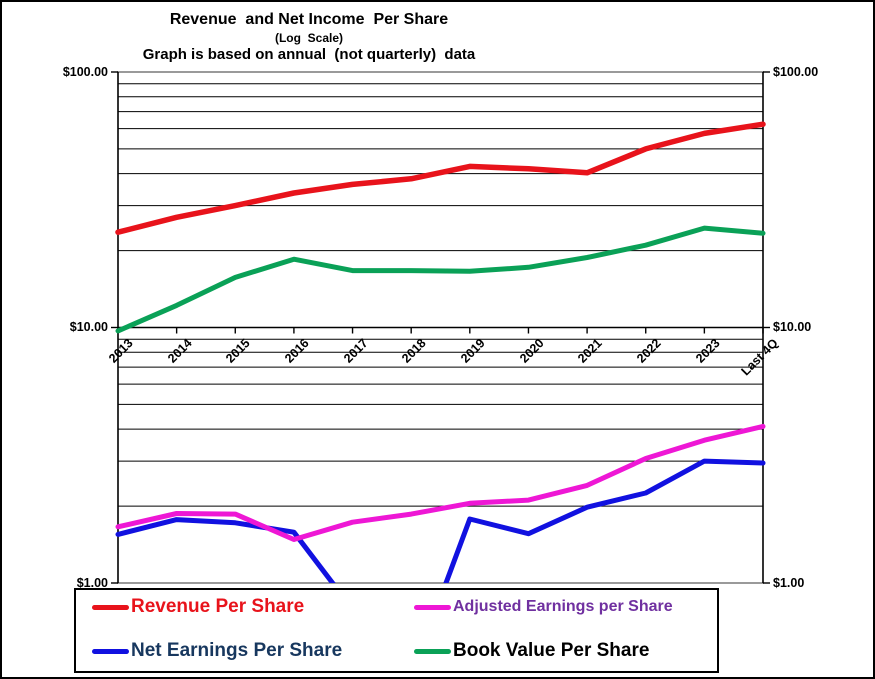 This screenshot has height=679, width=875. What do you see at coordinates (309, 19) in the screenshot?
I see `chart-title: Revenue and Net Income Per Share` at bounding box center [309, 19].